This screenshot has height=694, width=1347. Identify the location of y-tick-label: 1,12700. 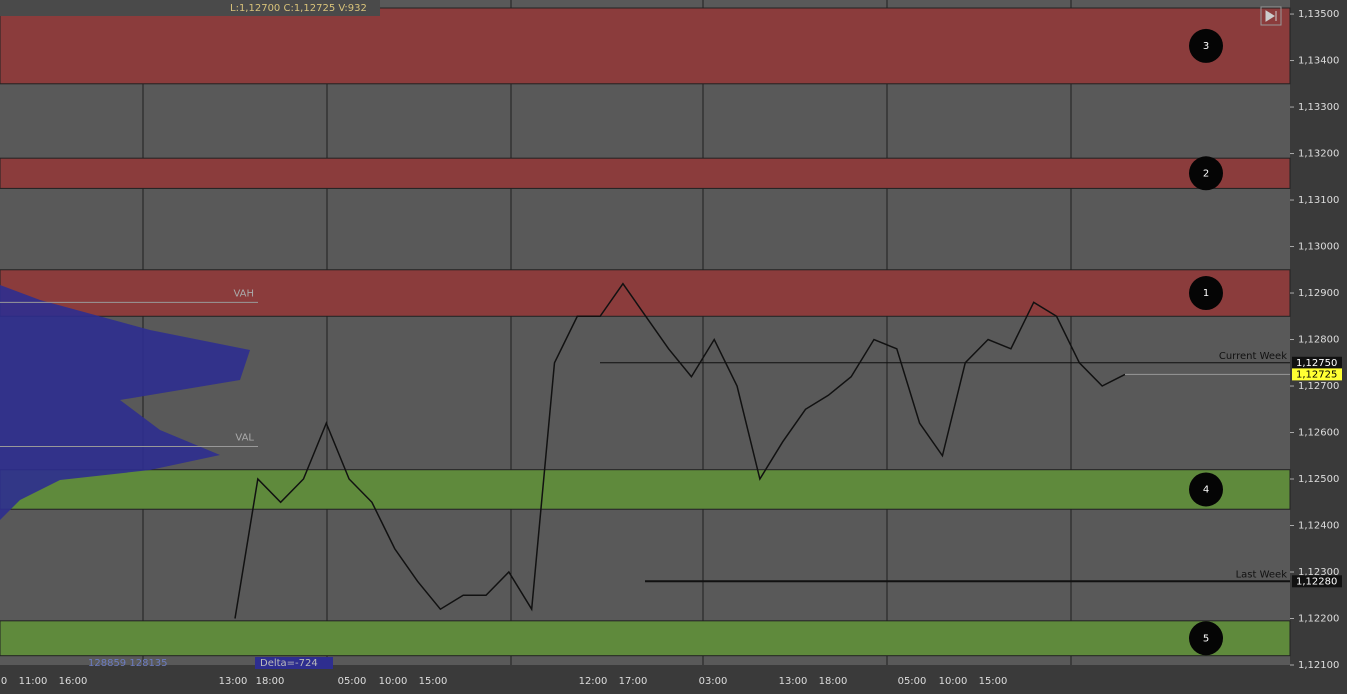
(1318, 386).